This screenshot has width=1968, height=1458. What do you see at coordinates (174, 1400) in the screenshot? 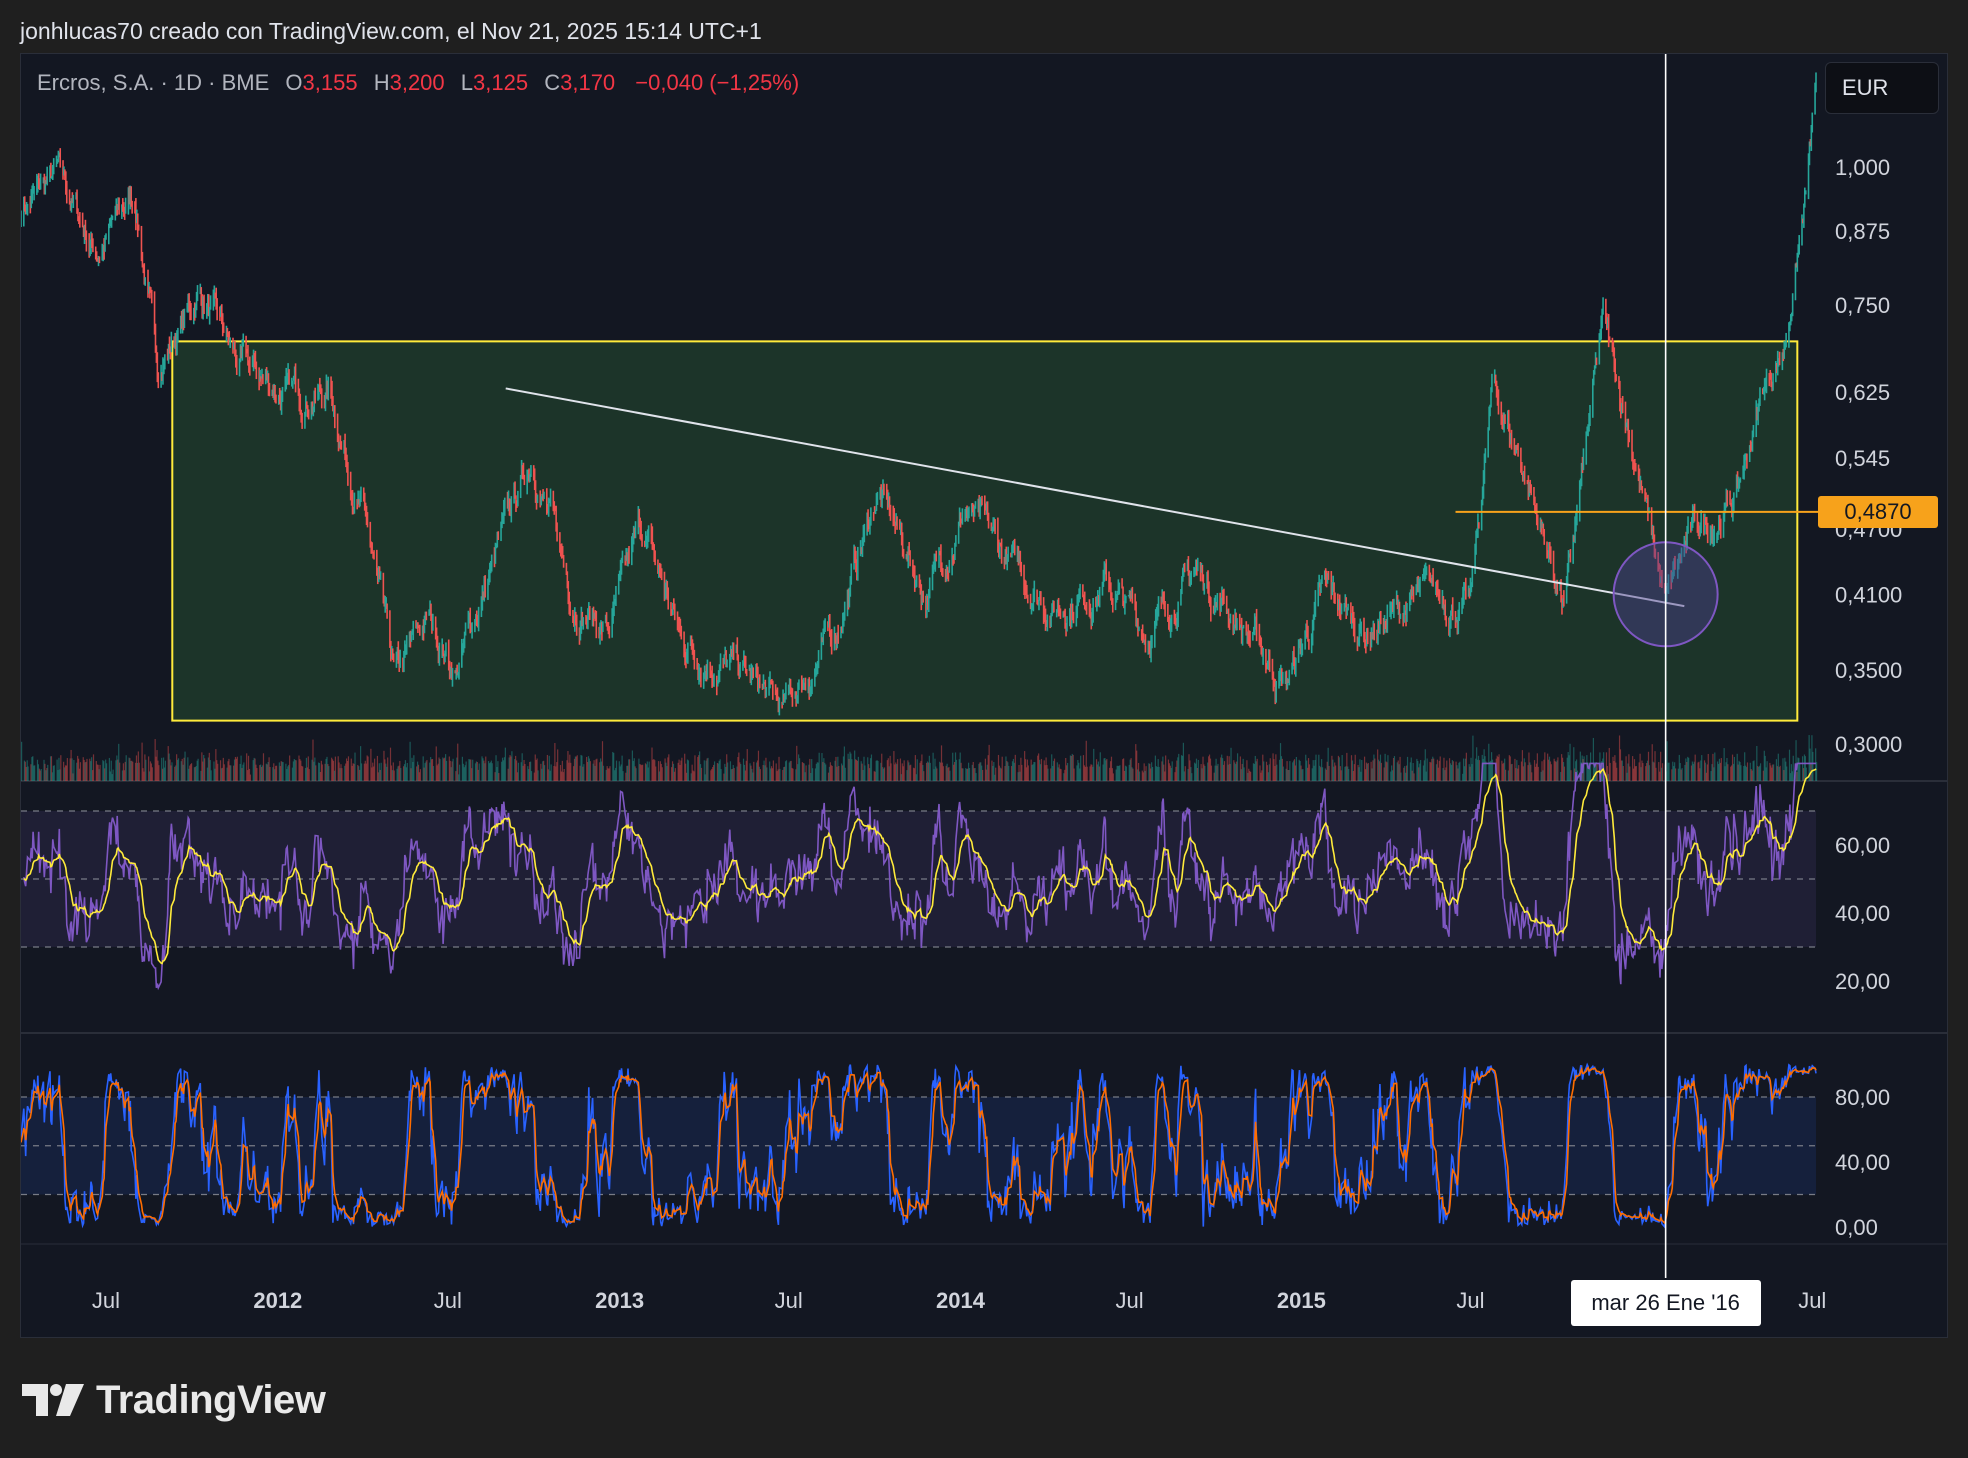
I see `tradingview-logo: TradingView` at bounding box center [174, 1400].